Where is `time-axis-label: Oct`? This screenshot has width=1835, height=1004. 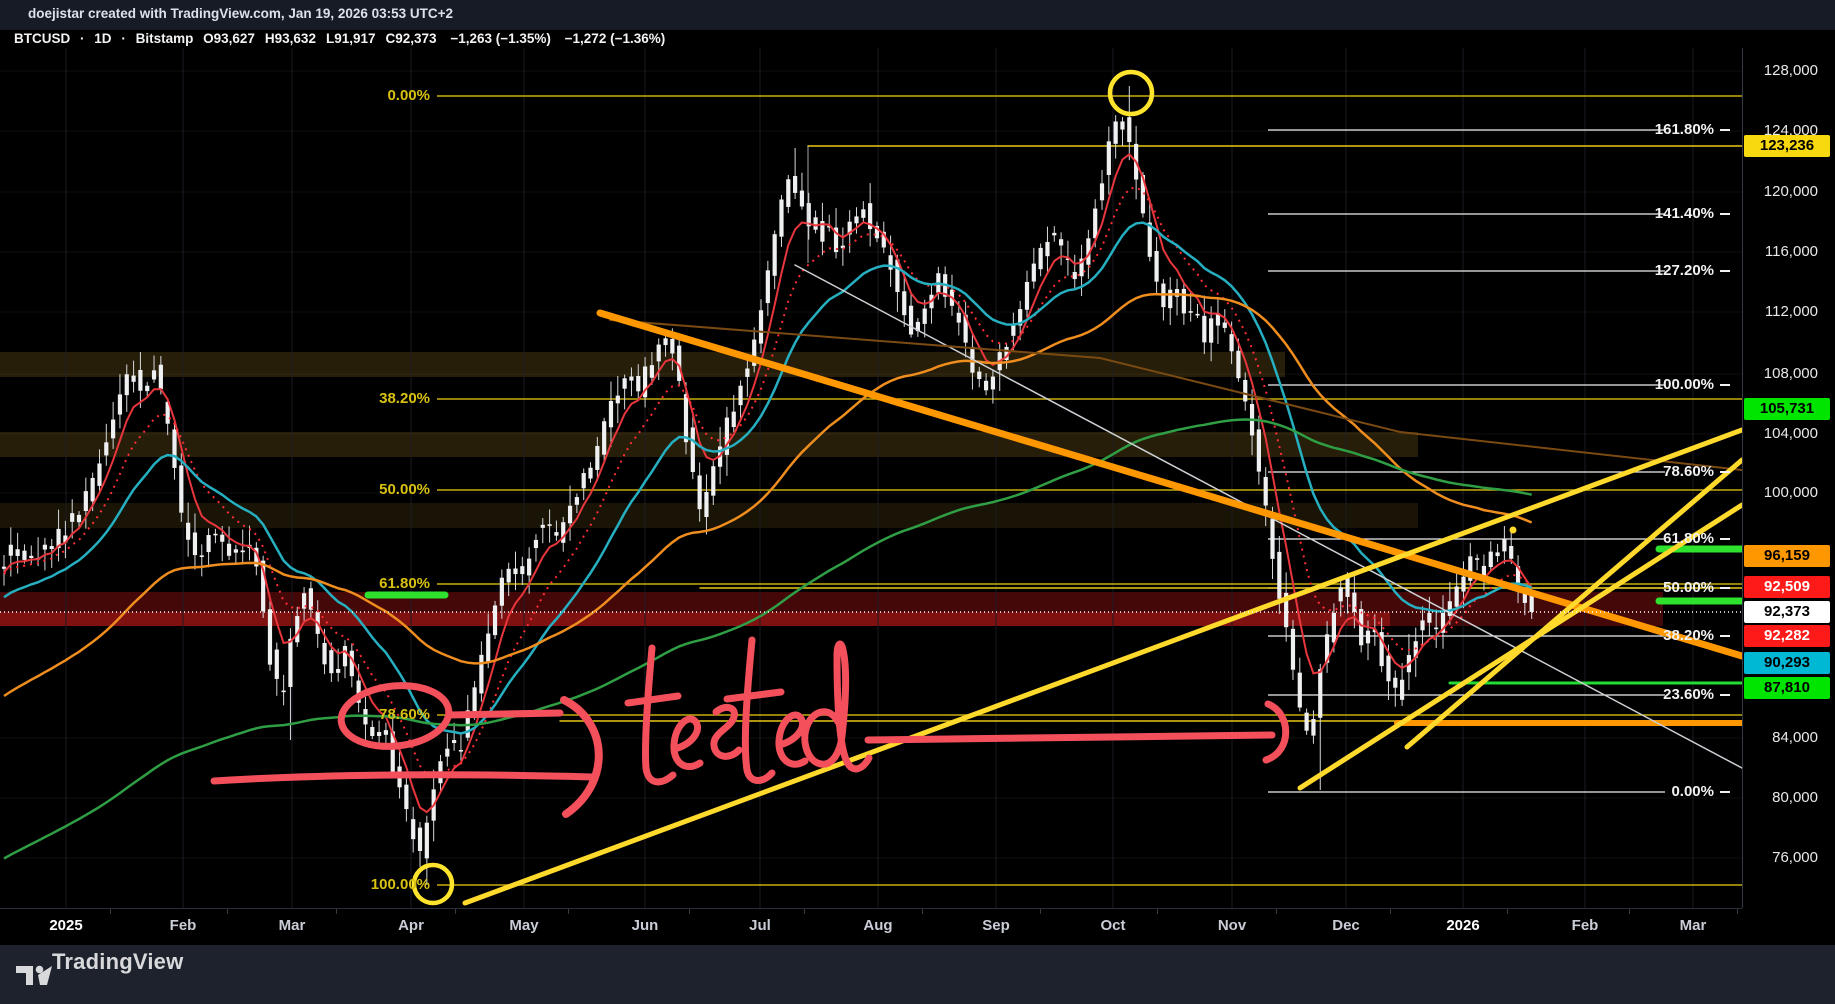
time-axis-label: Oct is located at coordinates (1113, 925).